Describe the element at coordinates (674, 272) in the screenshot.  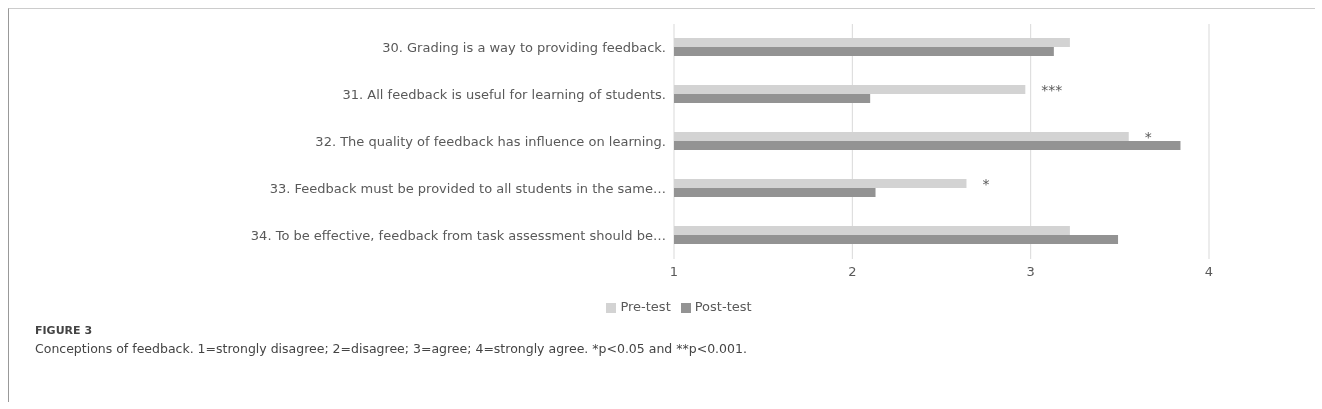
I see `x-tick-label: 1` at that location.